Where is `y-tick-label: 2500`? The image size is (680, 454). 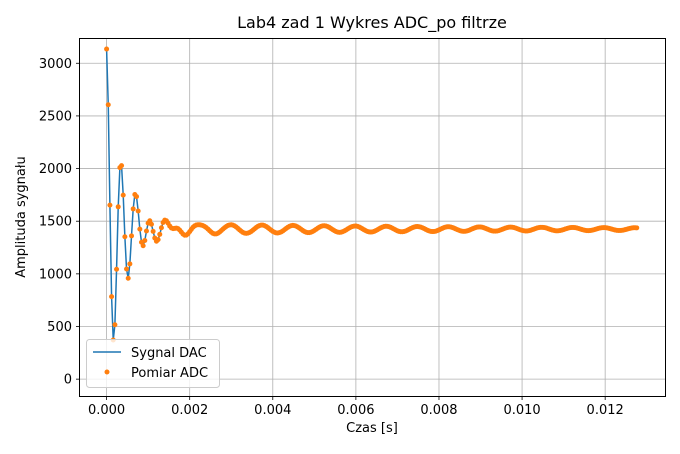 y-tick-label: 2500 is located at coordinates (55, 116).